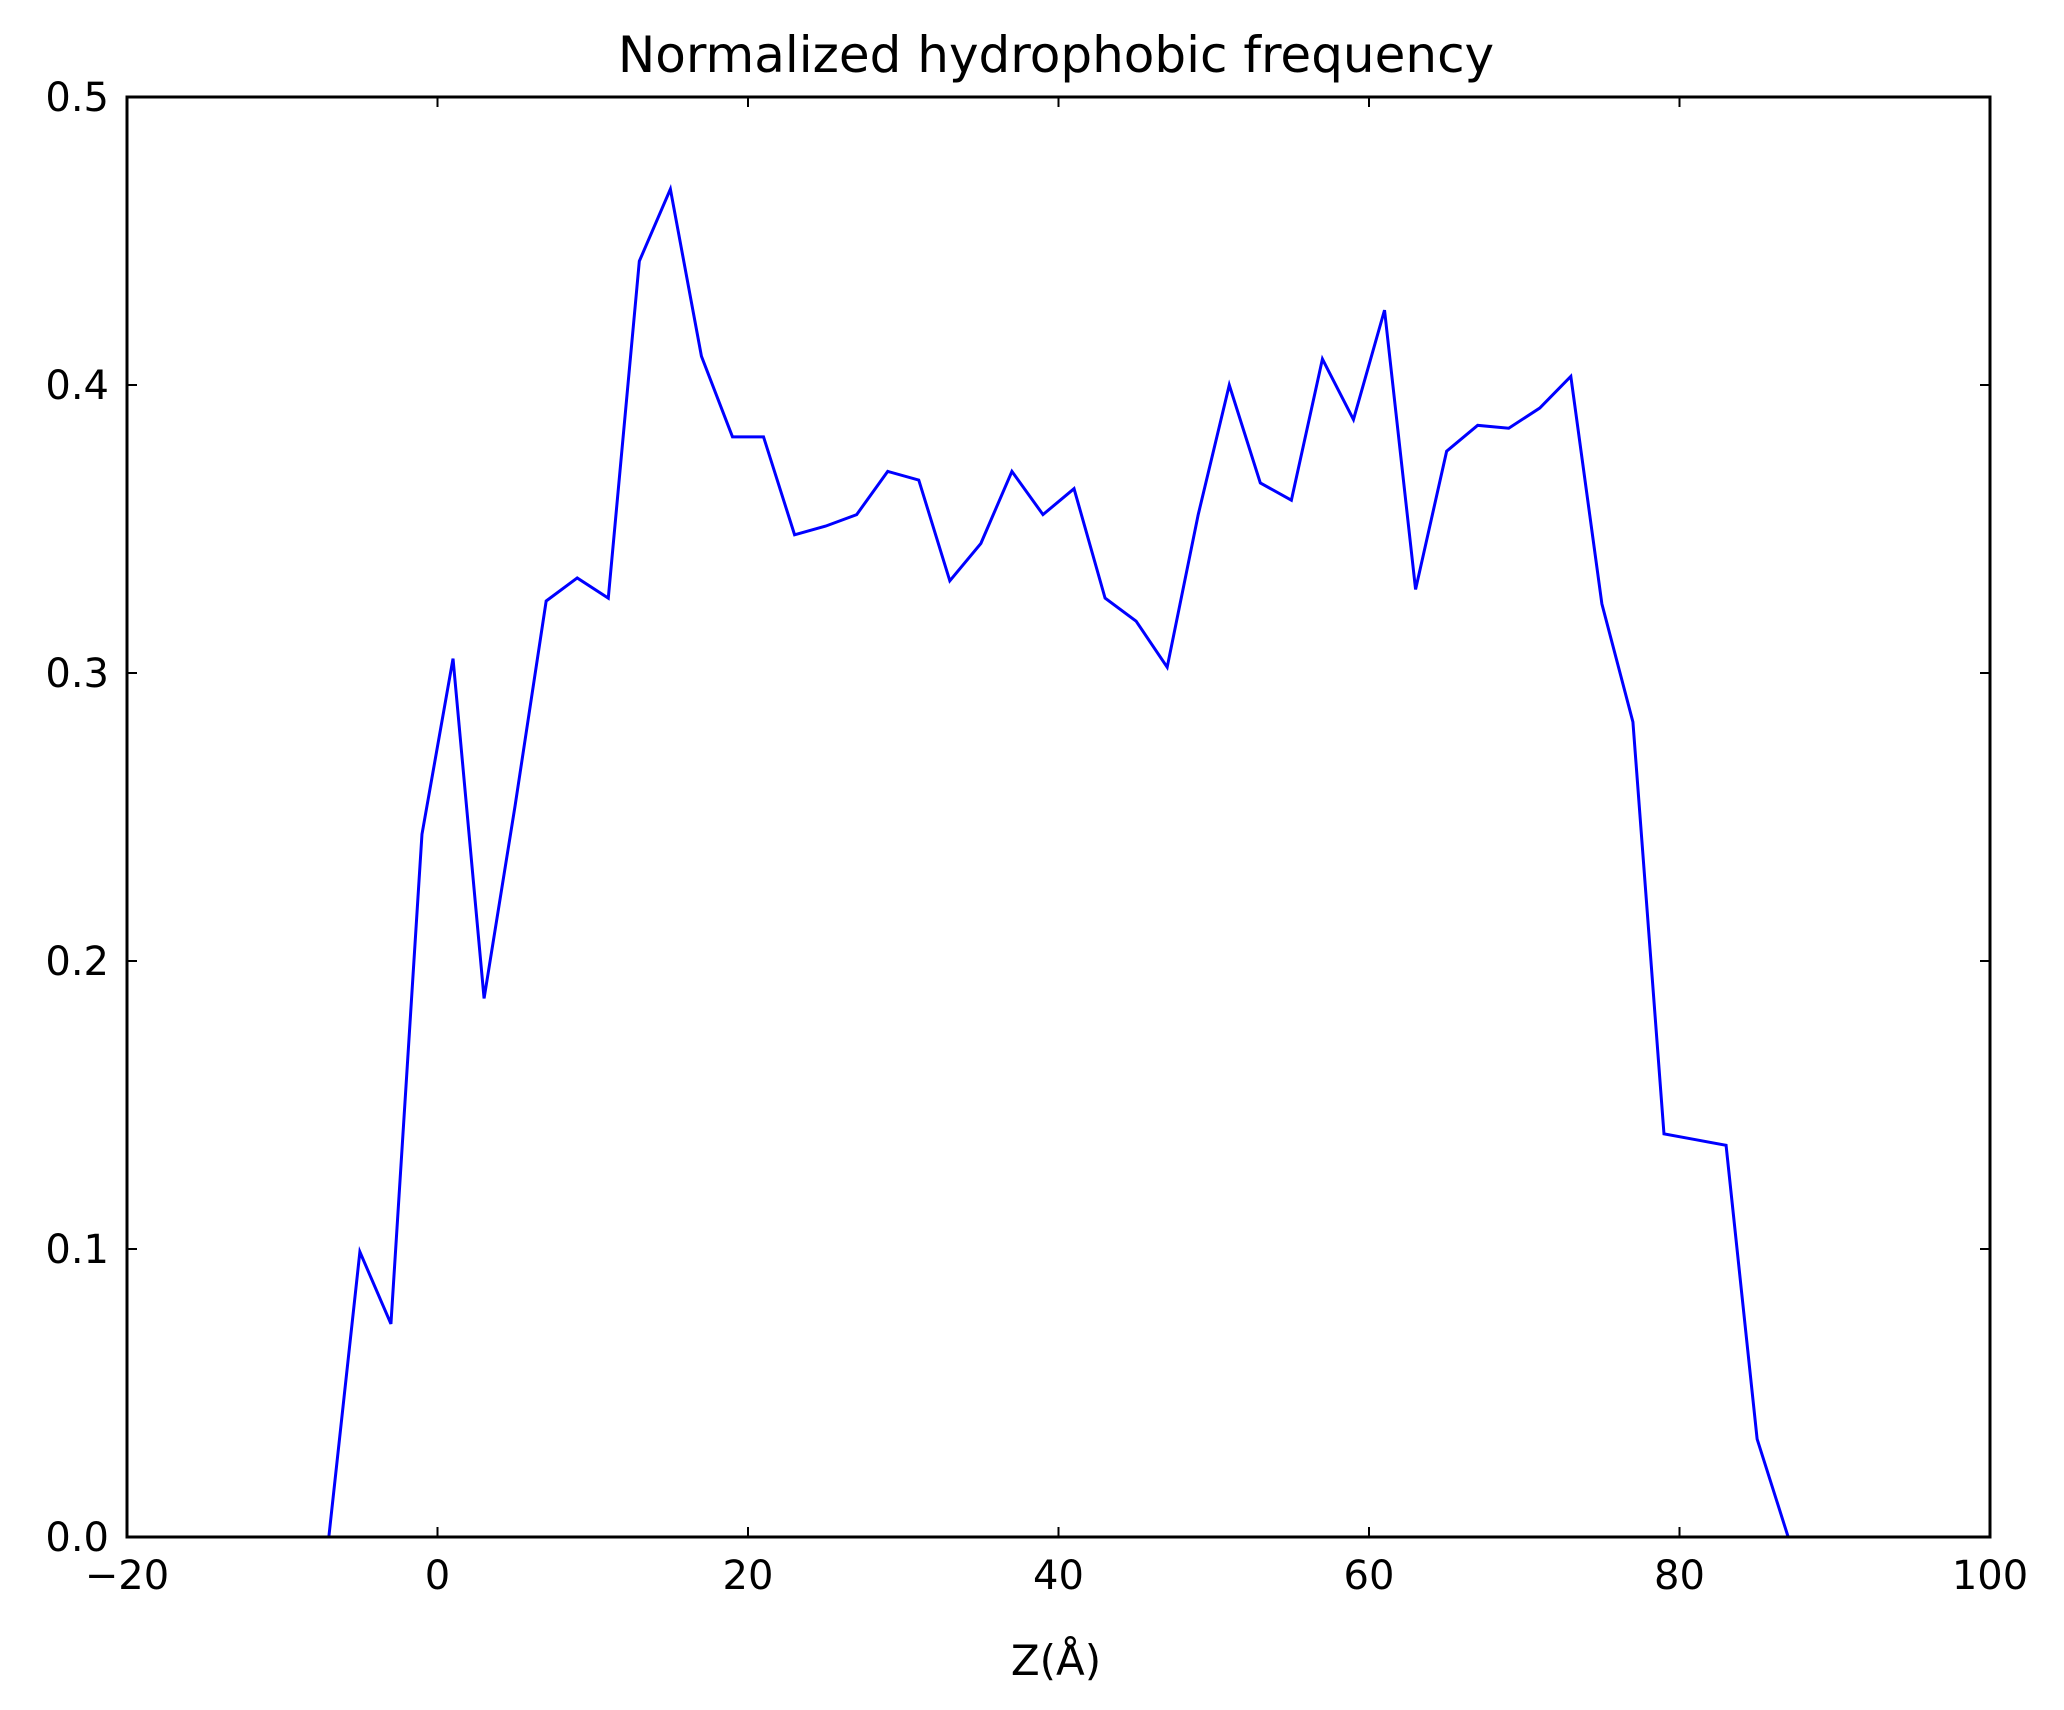 This screenshot has height=1710, width=2064. What do you see at coordinates (1369, 1576) in the screenshot?
I see `x-tick-label: 60` at bounding box center [1369, 1576].